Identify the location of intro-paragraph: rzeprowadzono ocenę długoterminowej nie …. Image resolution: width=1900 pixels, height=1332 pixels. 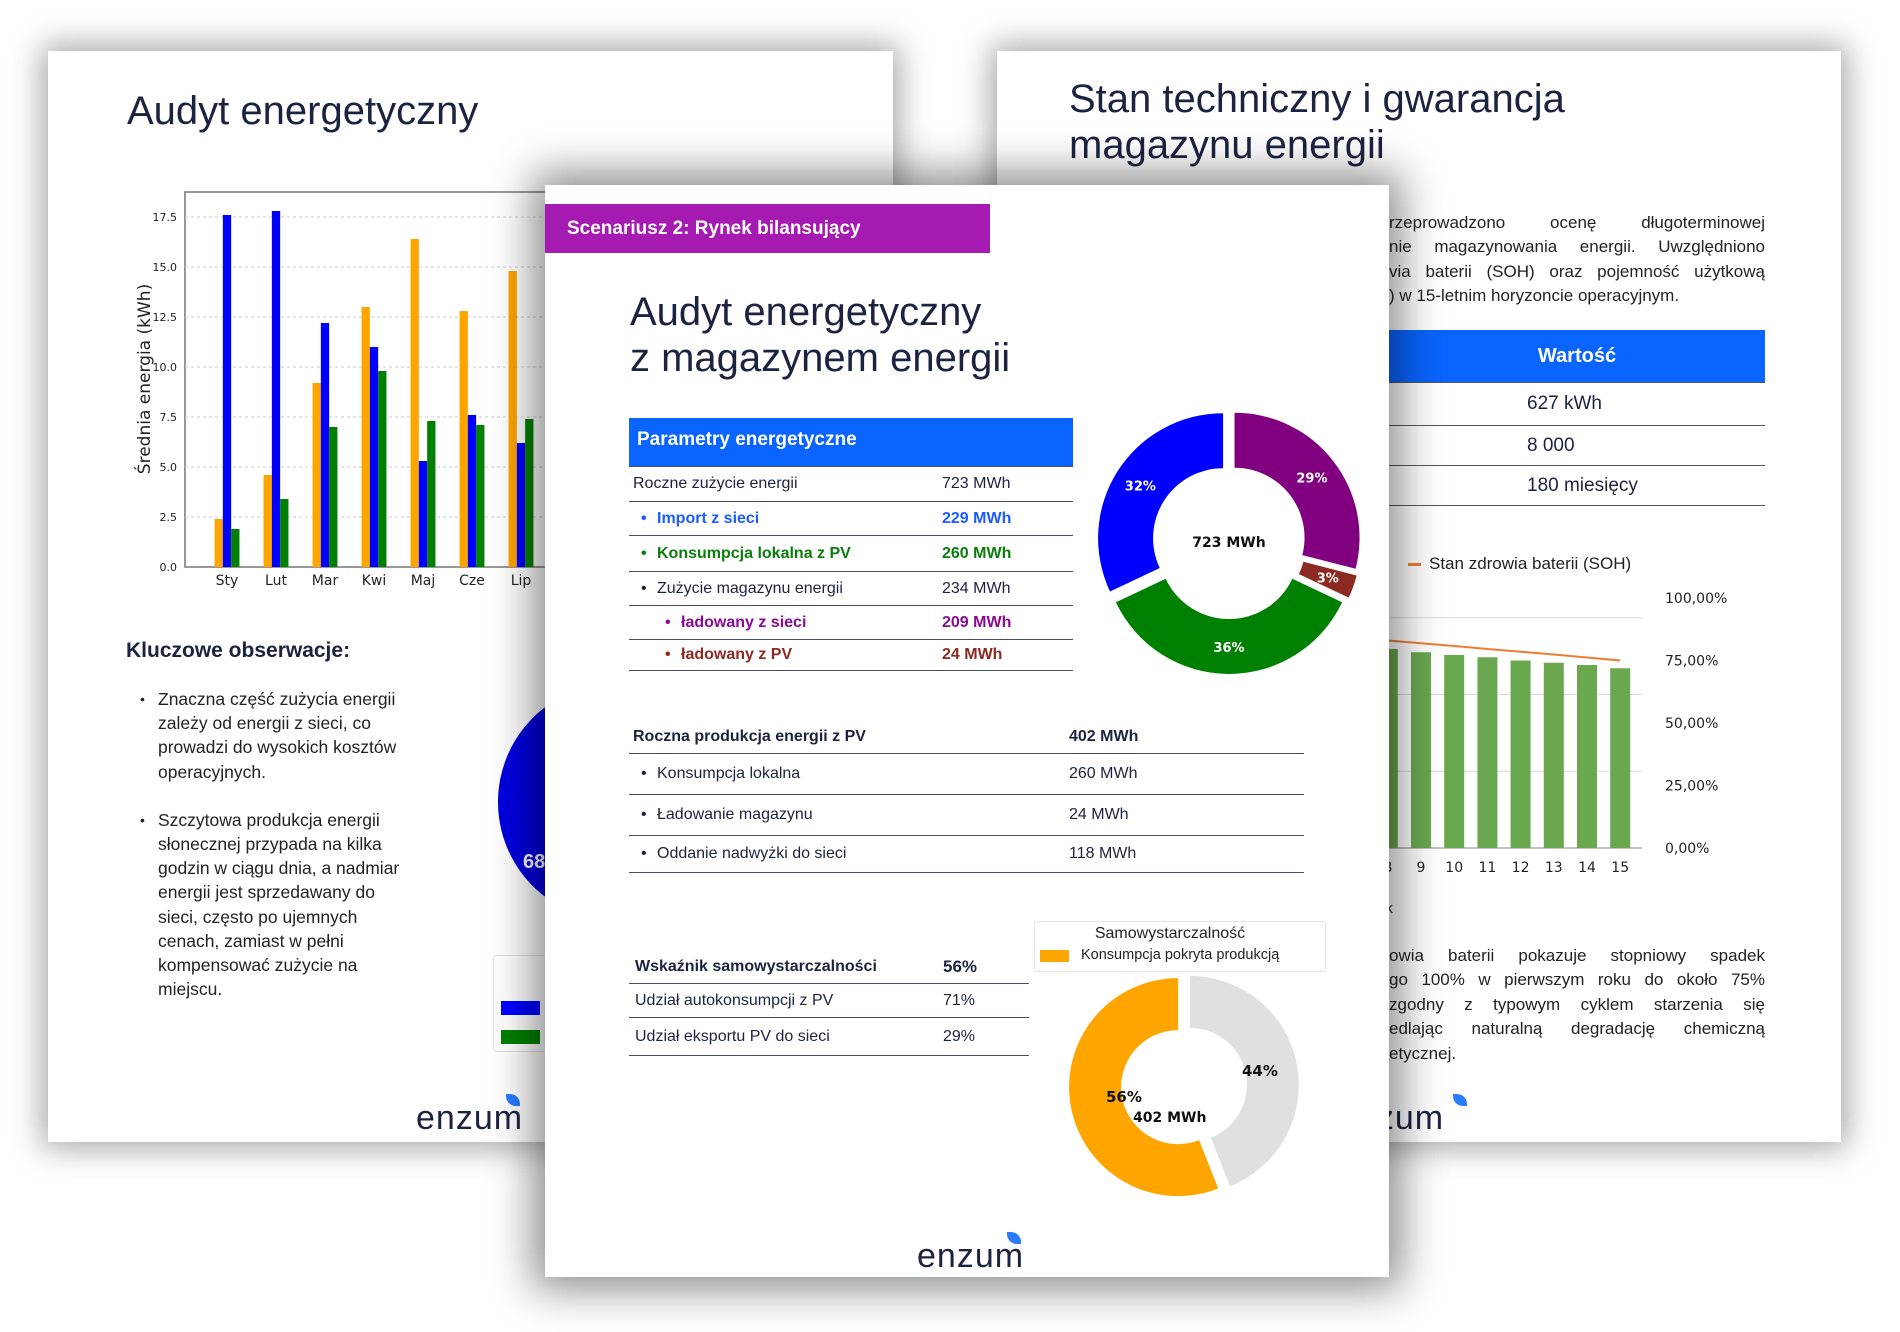
(1577, 260).